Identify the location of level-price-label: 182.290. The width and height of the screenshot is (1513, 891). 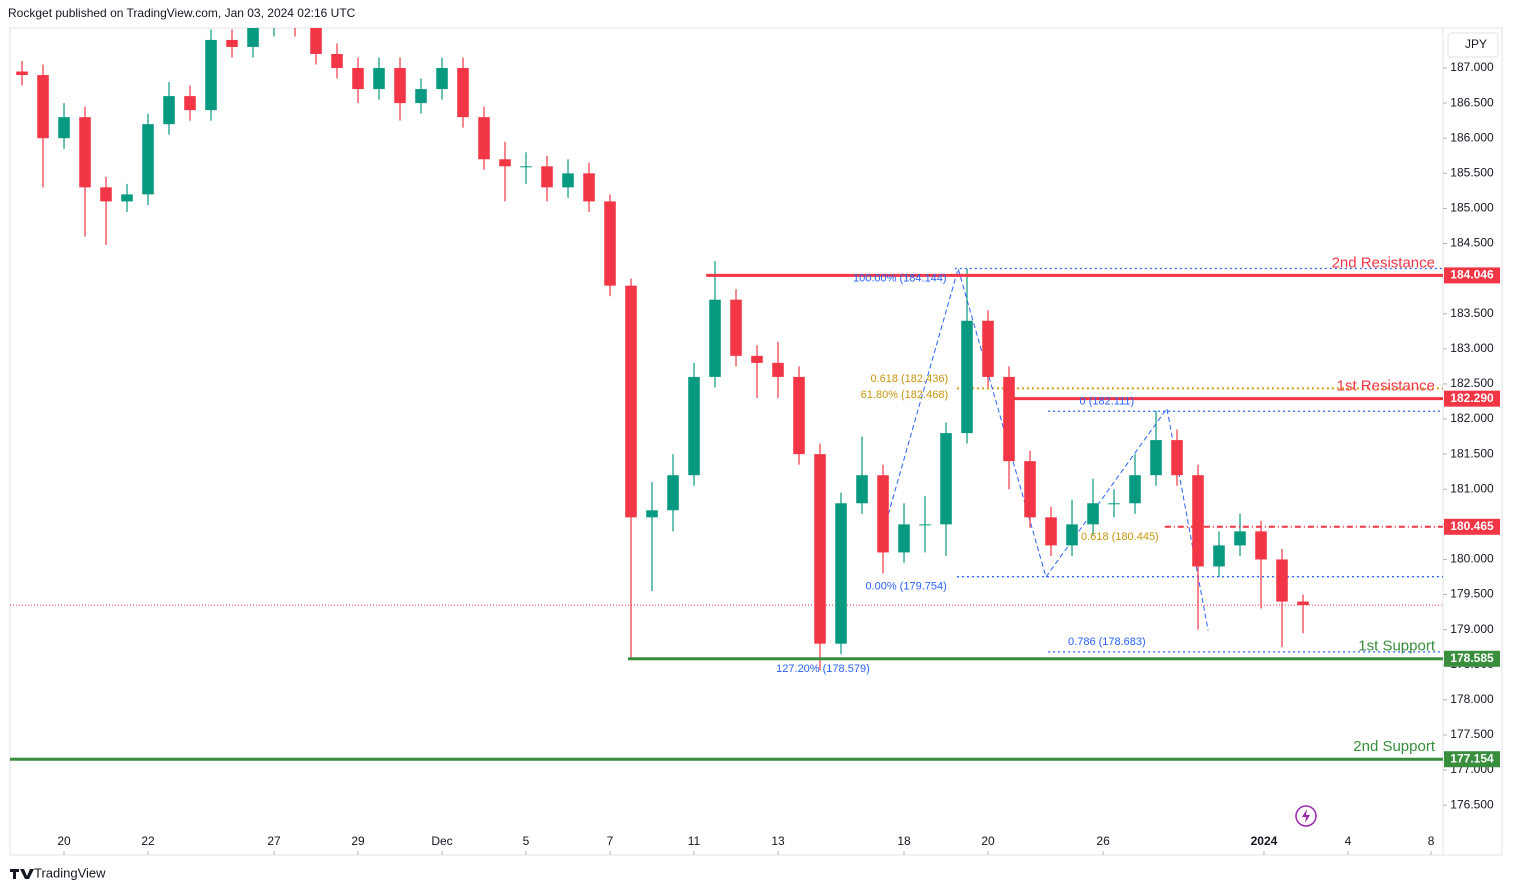
(1472, 398).